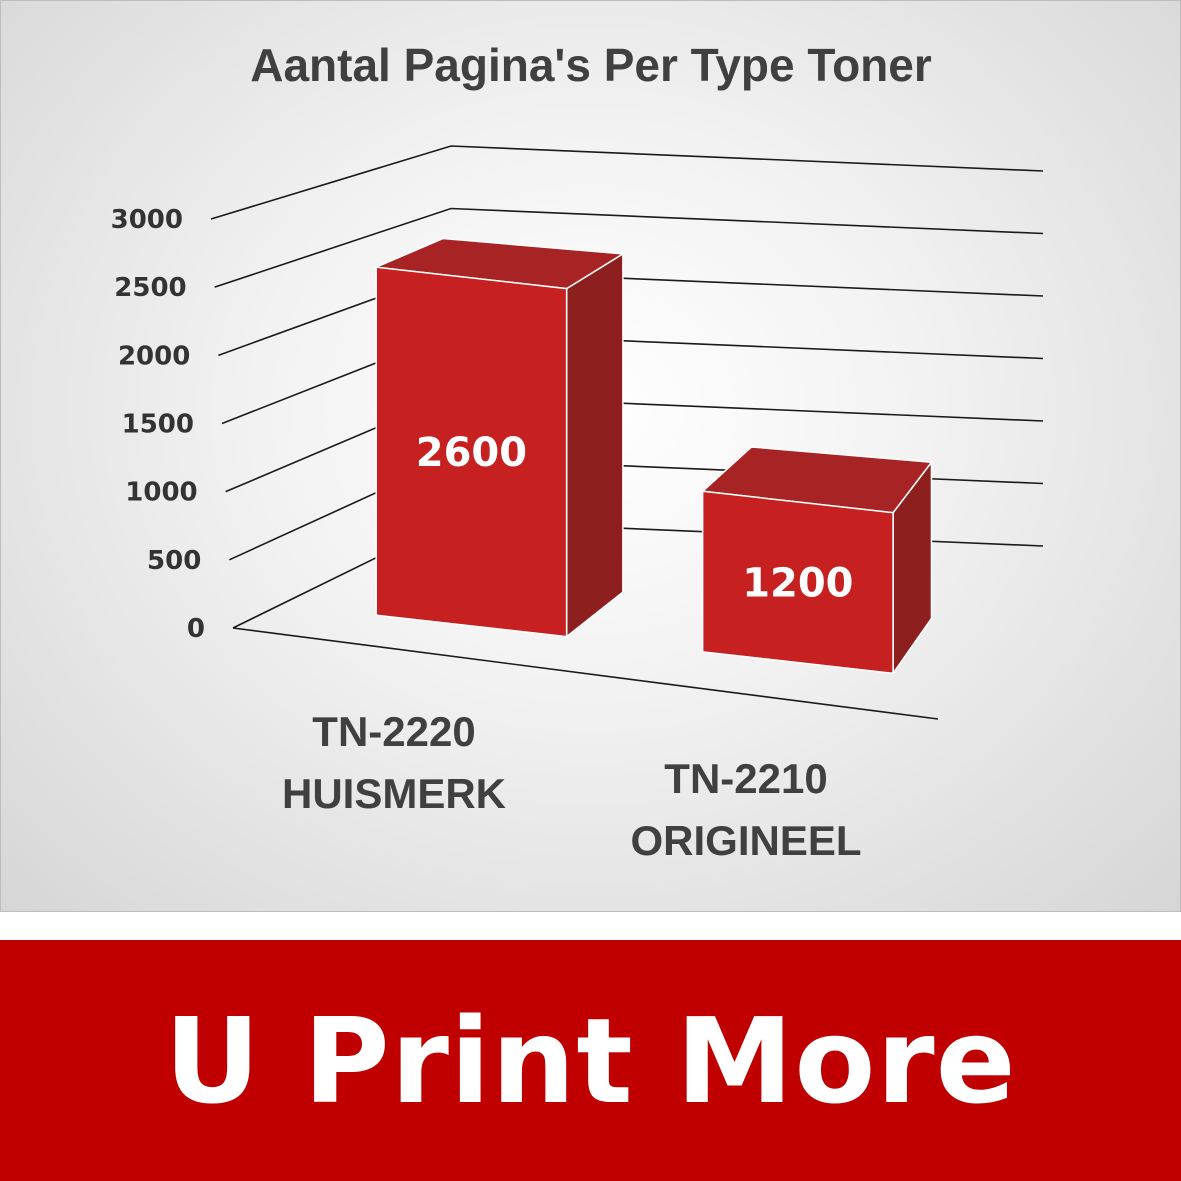 The height and width of the screenshot is (1181, 1181). What do you see at coordinates (147, 220) in the screenshot?
I see `y-tick-label: 3000` at bounding box center [147, 220].